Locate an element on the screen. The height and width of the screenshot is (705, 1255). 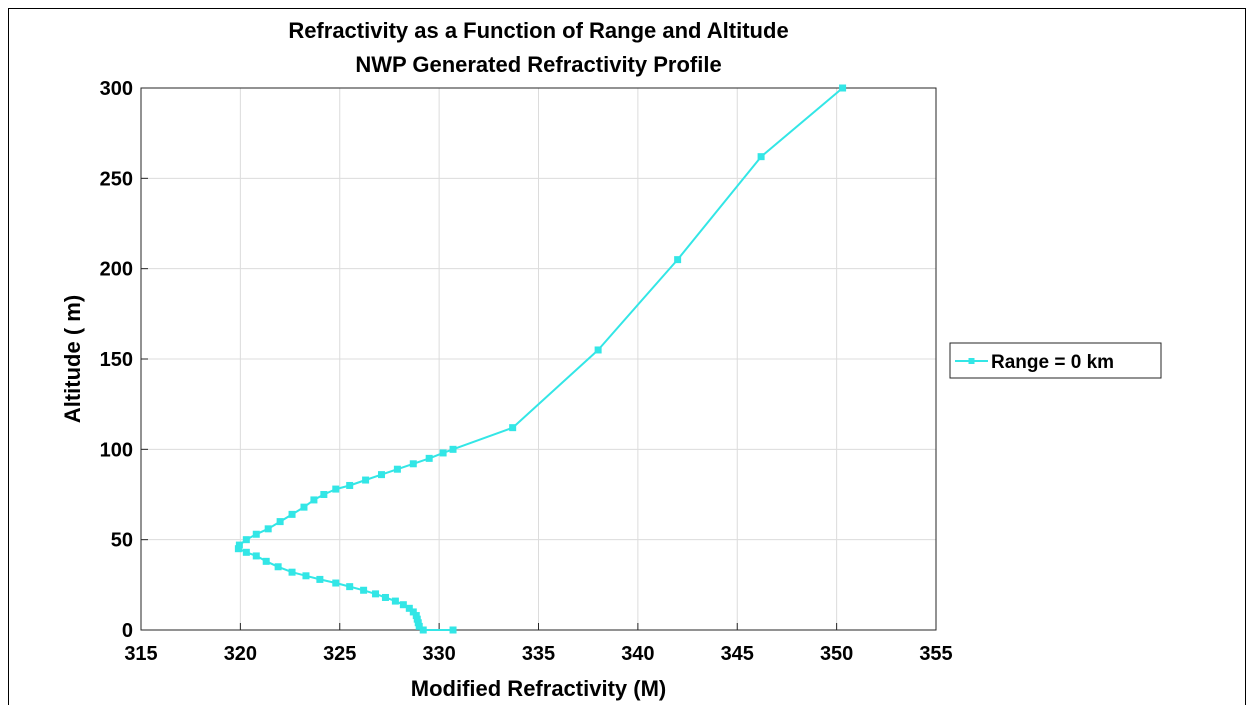
y-axis-label: Altitude ( m) is located at coordinates (72, 359).